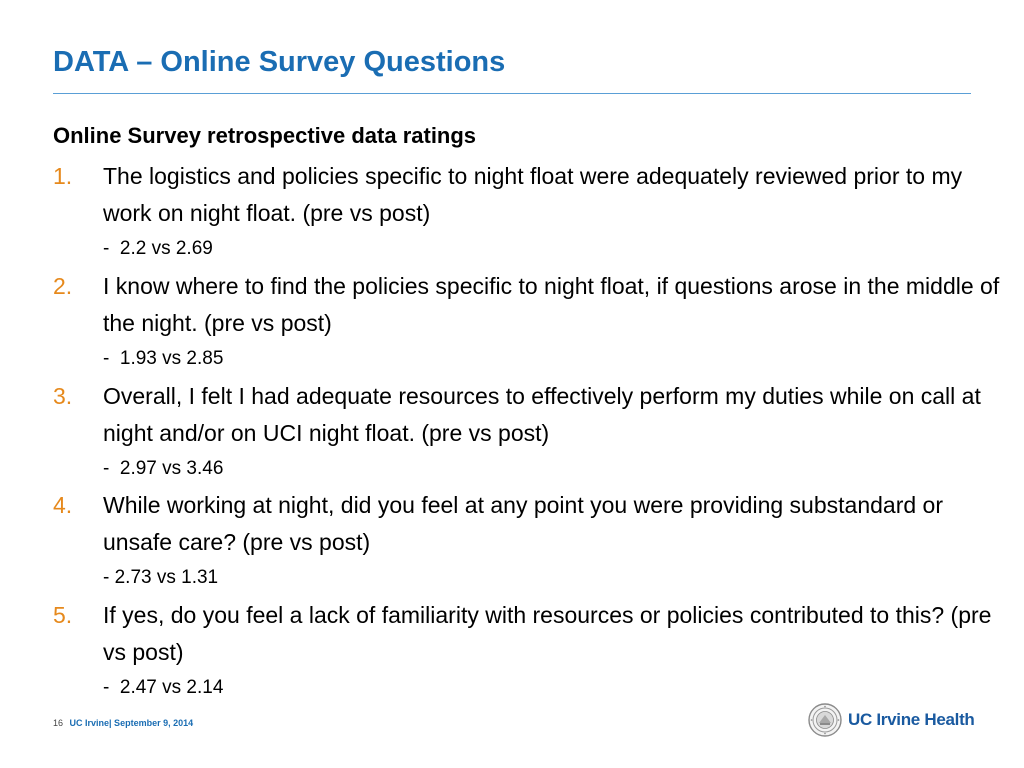 Image resolution: width=1024 pixels, height=768 pixels. Describe the element at coordinates (63, 286) in the screenshot. I see `item-number: 2.` at that location.